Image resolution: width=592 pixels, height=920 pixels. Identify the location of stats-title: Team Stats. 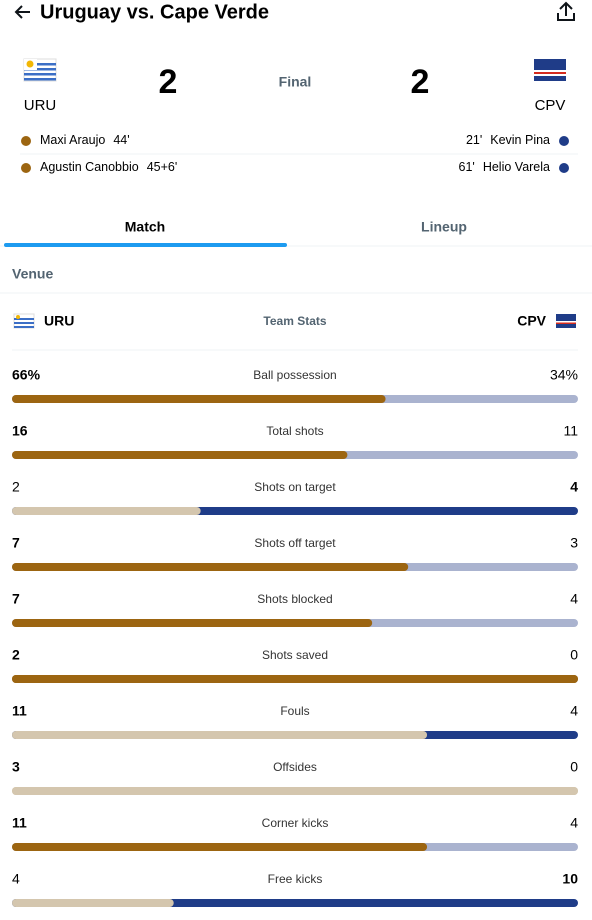
(294, 321).